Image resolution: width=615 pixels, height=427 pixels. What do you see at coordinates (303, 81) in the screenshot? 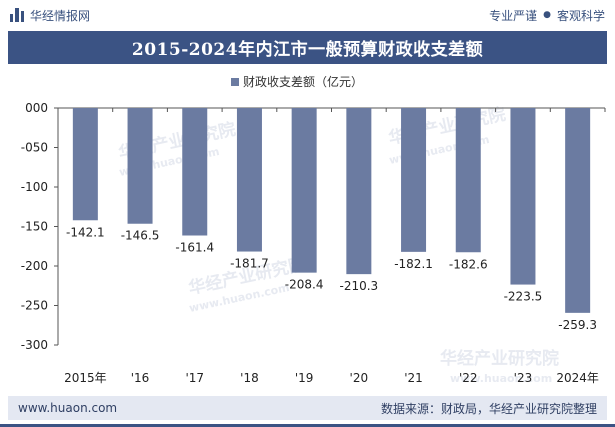
I see `legend-label: 财政收支差额（亿元）` at bounding box center [303, 81].